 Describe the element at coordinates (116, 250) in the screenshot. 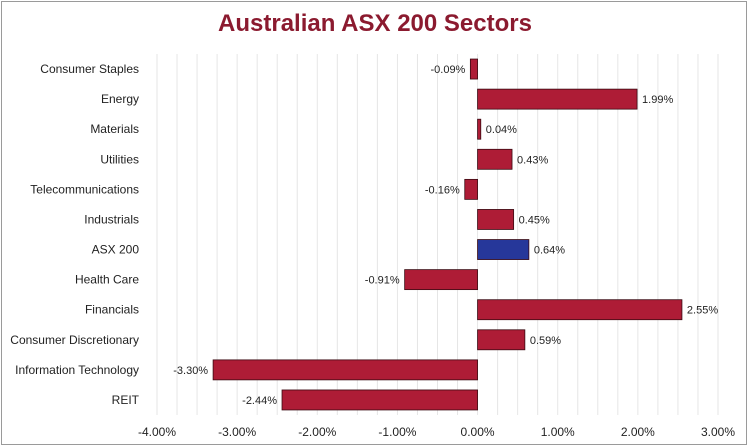

I see `category-label: ASX 200` at that location.